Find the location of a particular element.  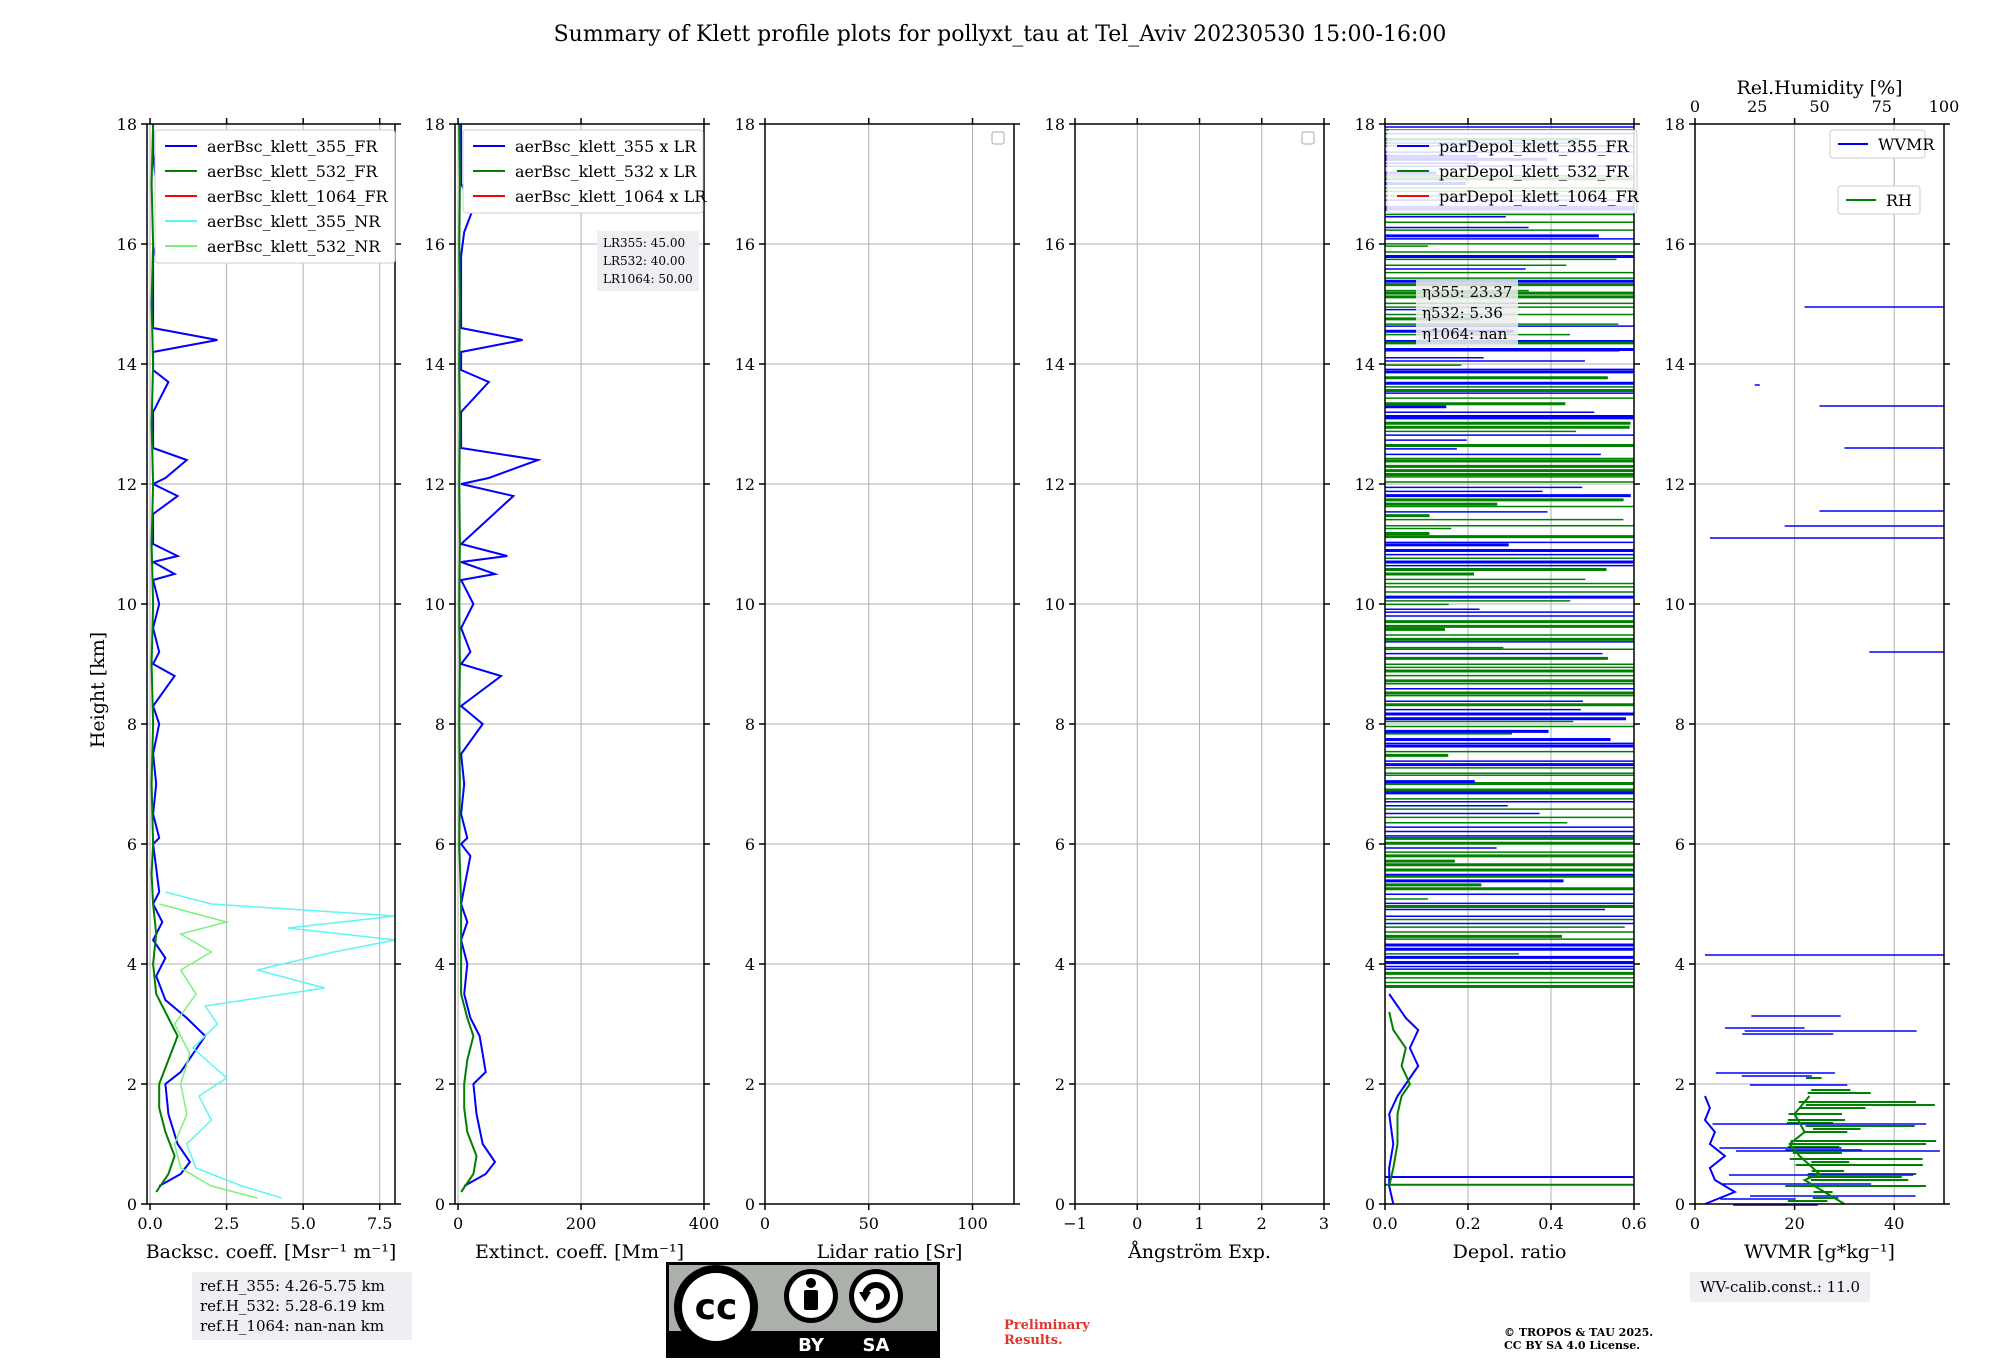

x-tick-label: 0.6 is located at coordinates (1633, 1223).